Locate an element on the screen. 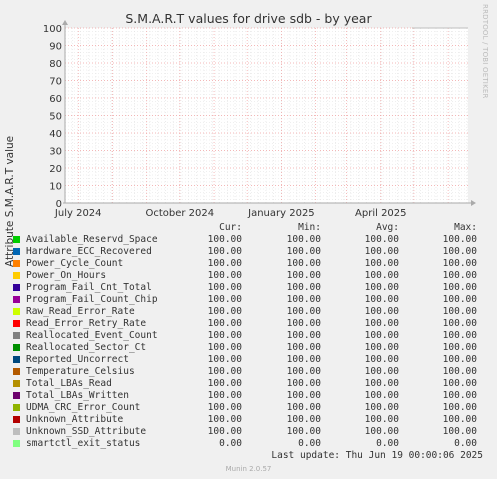 The width and height of the screenshot is (497, 479). y-tick-label: 100 is located at coordinates (52, 29).